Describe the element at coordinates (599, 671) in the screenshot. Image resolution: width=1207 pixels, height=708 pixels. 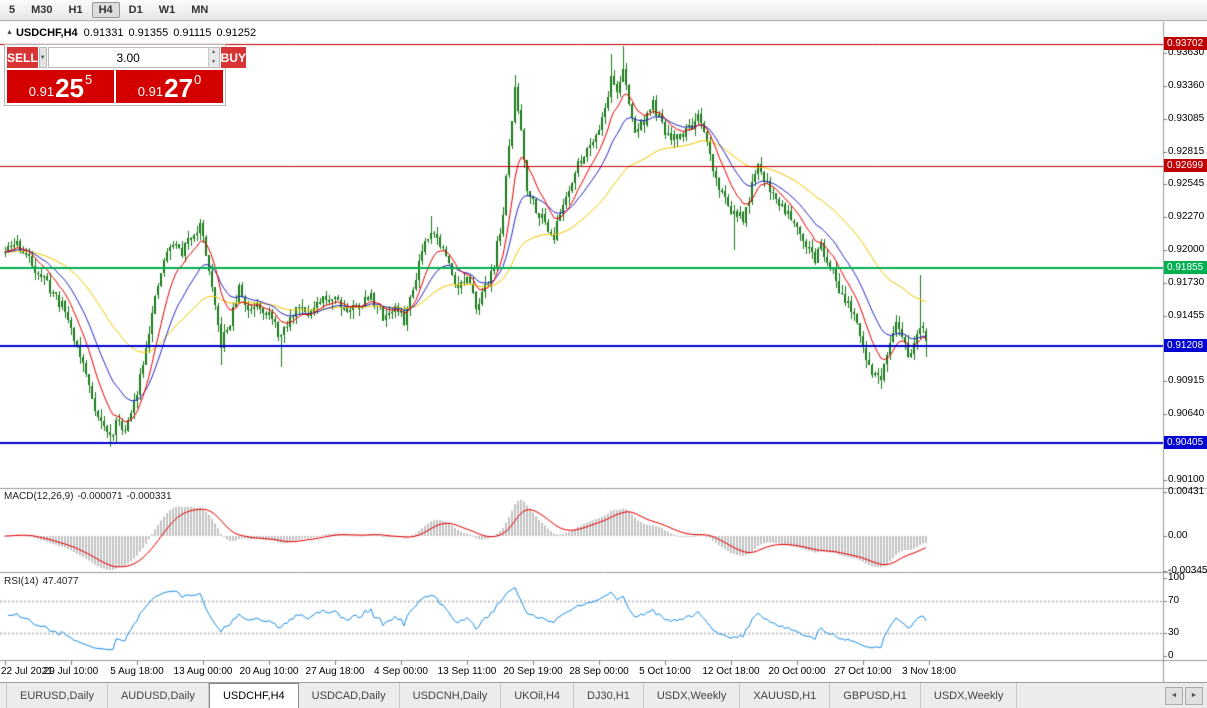
I see `time-axis-label: 28 Sep 00:00` at that location.